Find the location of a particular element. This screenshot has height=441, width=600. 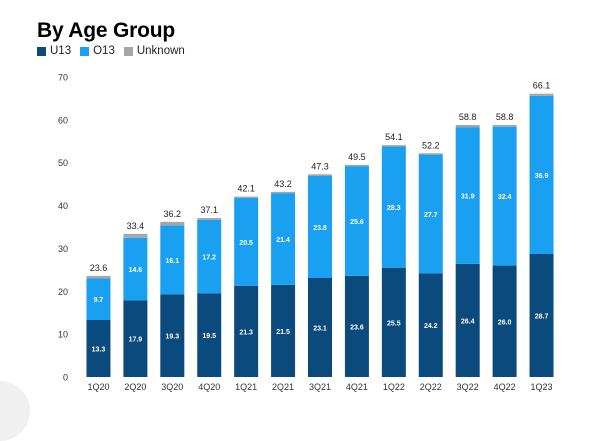

bar-value-label-o13: 14.6 is located at coordinates (136, 270).